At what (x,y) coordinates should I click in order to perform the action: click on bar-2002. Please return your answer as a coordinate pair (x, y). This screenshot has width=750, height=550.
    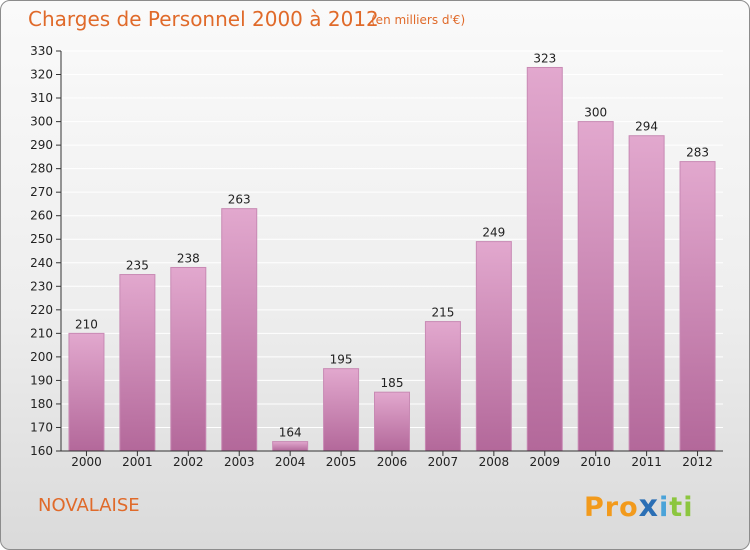
    Looking at the image, I should click on (188, 359).